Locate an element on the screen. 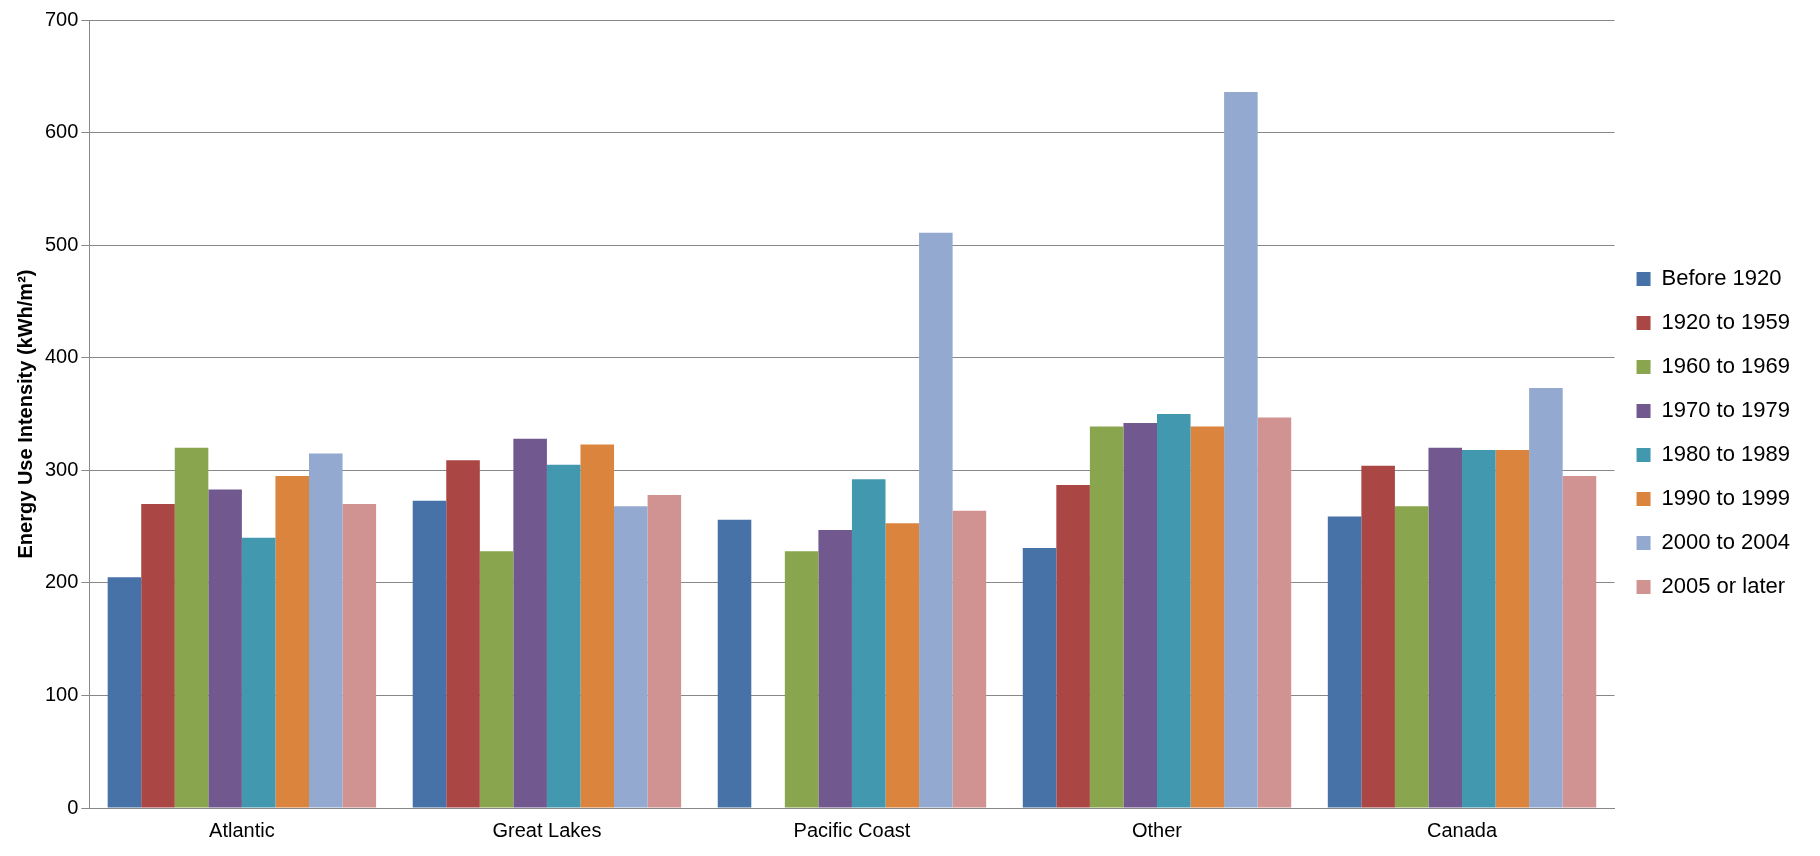  y-axis-title: Energy Use Intensity (kWh/m²) is located at coordinates (24, 414).